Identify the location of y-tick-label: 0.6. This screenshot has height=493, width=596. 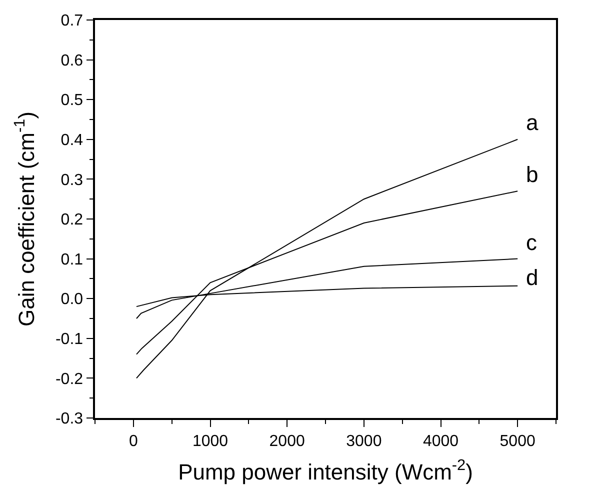
(72, 61).